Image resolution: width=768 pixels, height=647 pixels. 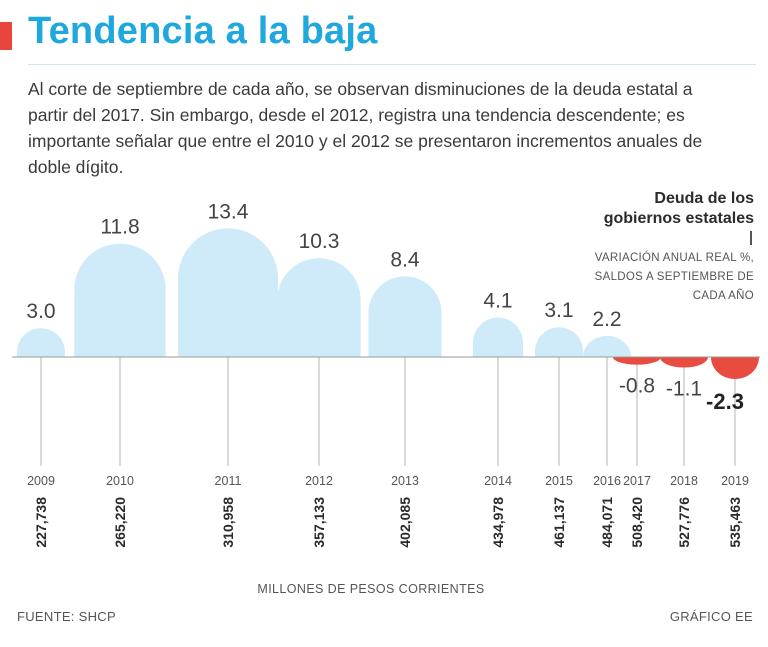 I want to click on value-label-2009: 3.0, so click(x=40, y=311).